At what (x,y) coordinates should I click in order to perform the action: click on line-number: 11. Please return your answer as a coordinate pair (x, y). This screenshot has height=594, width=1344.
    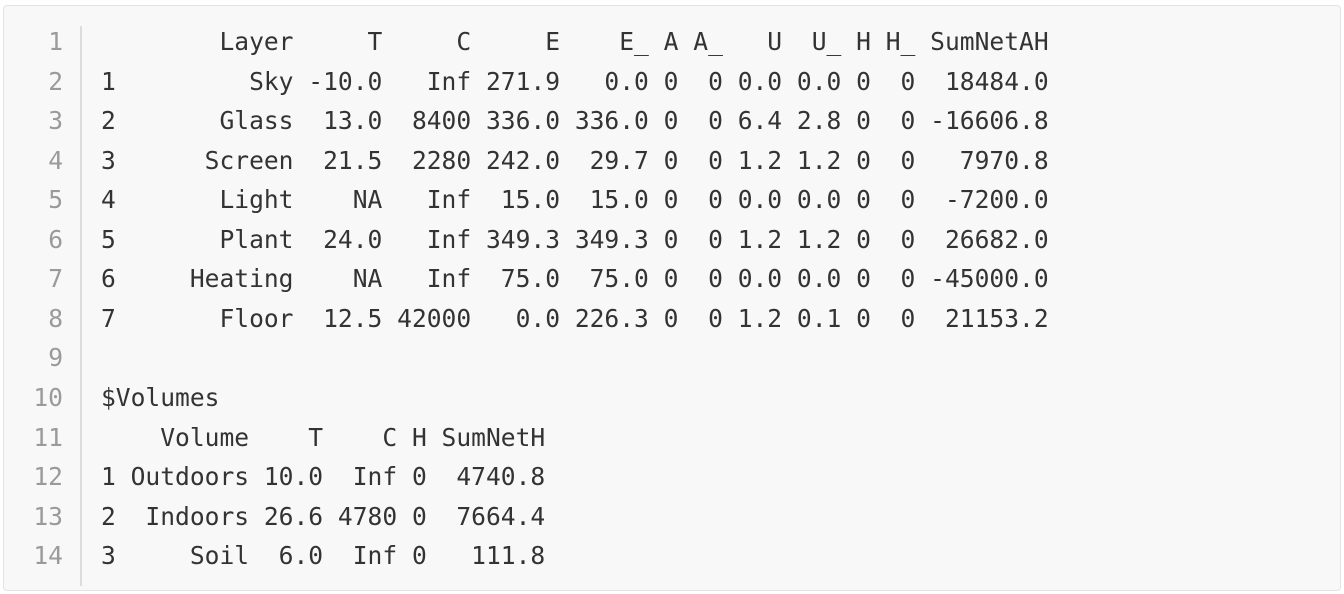
    Looking at the image, I should click on (48, 437).